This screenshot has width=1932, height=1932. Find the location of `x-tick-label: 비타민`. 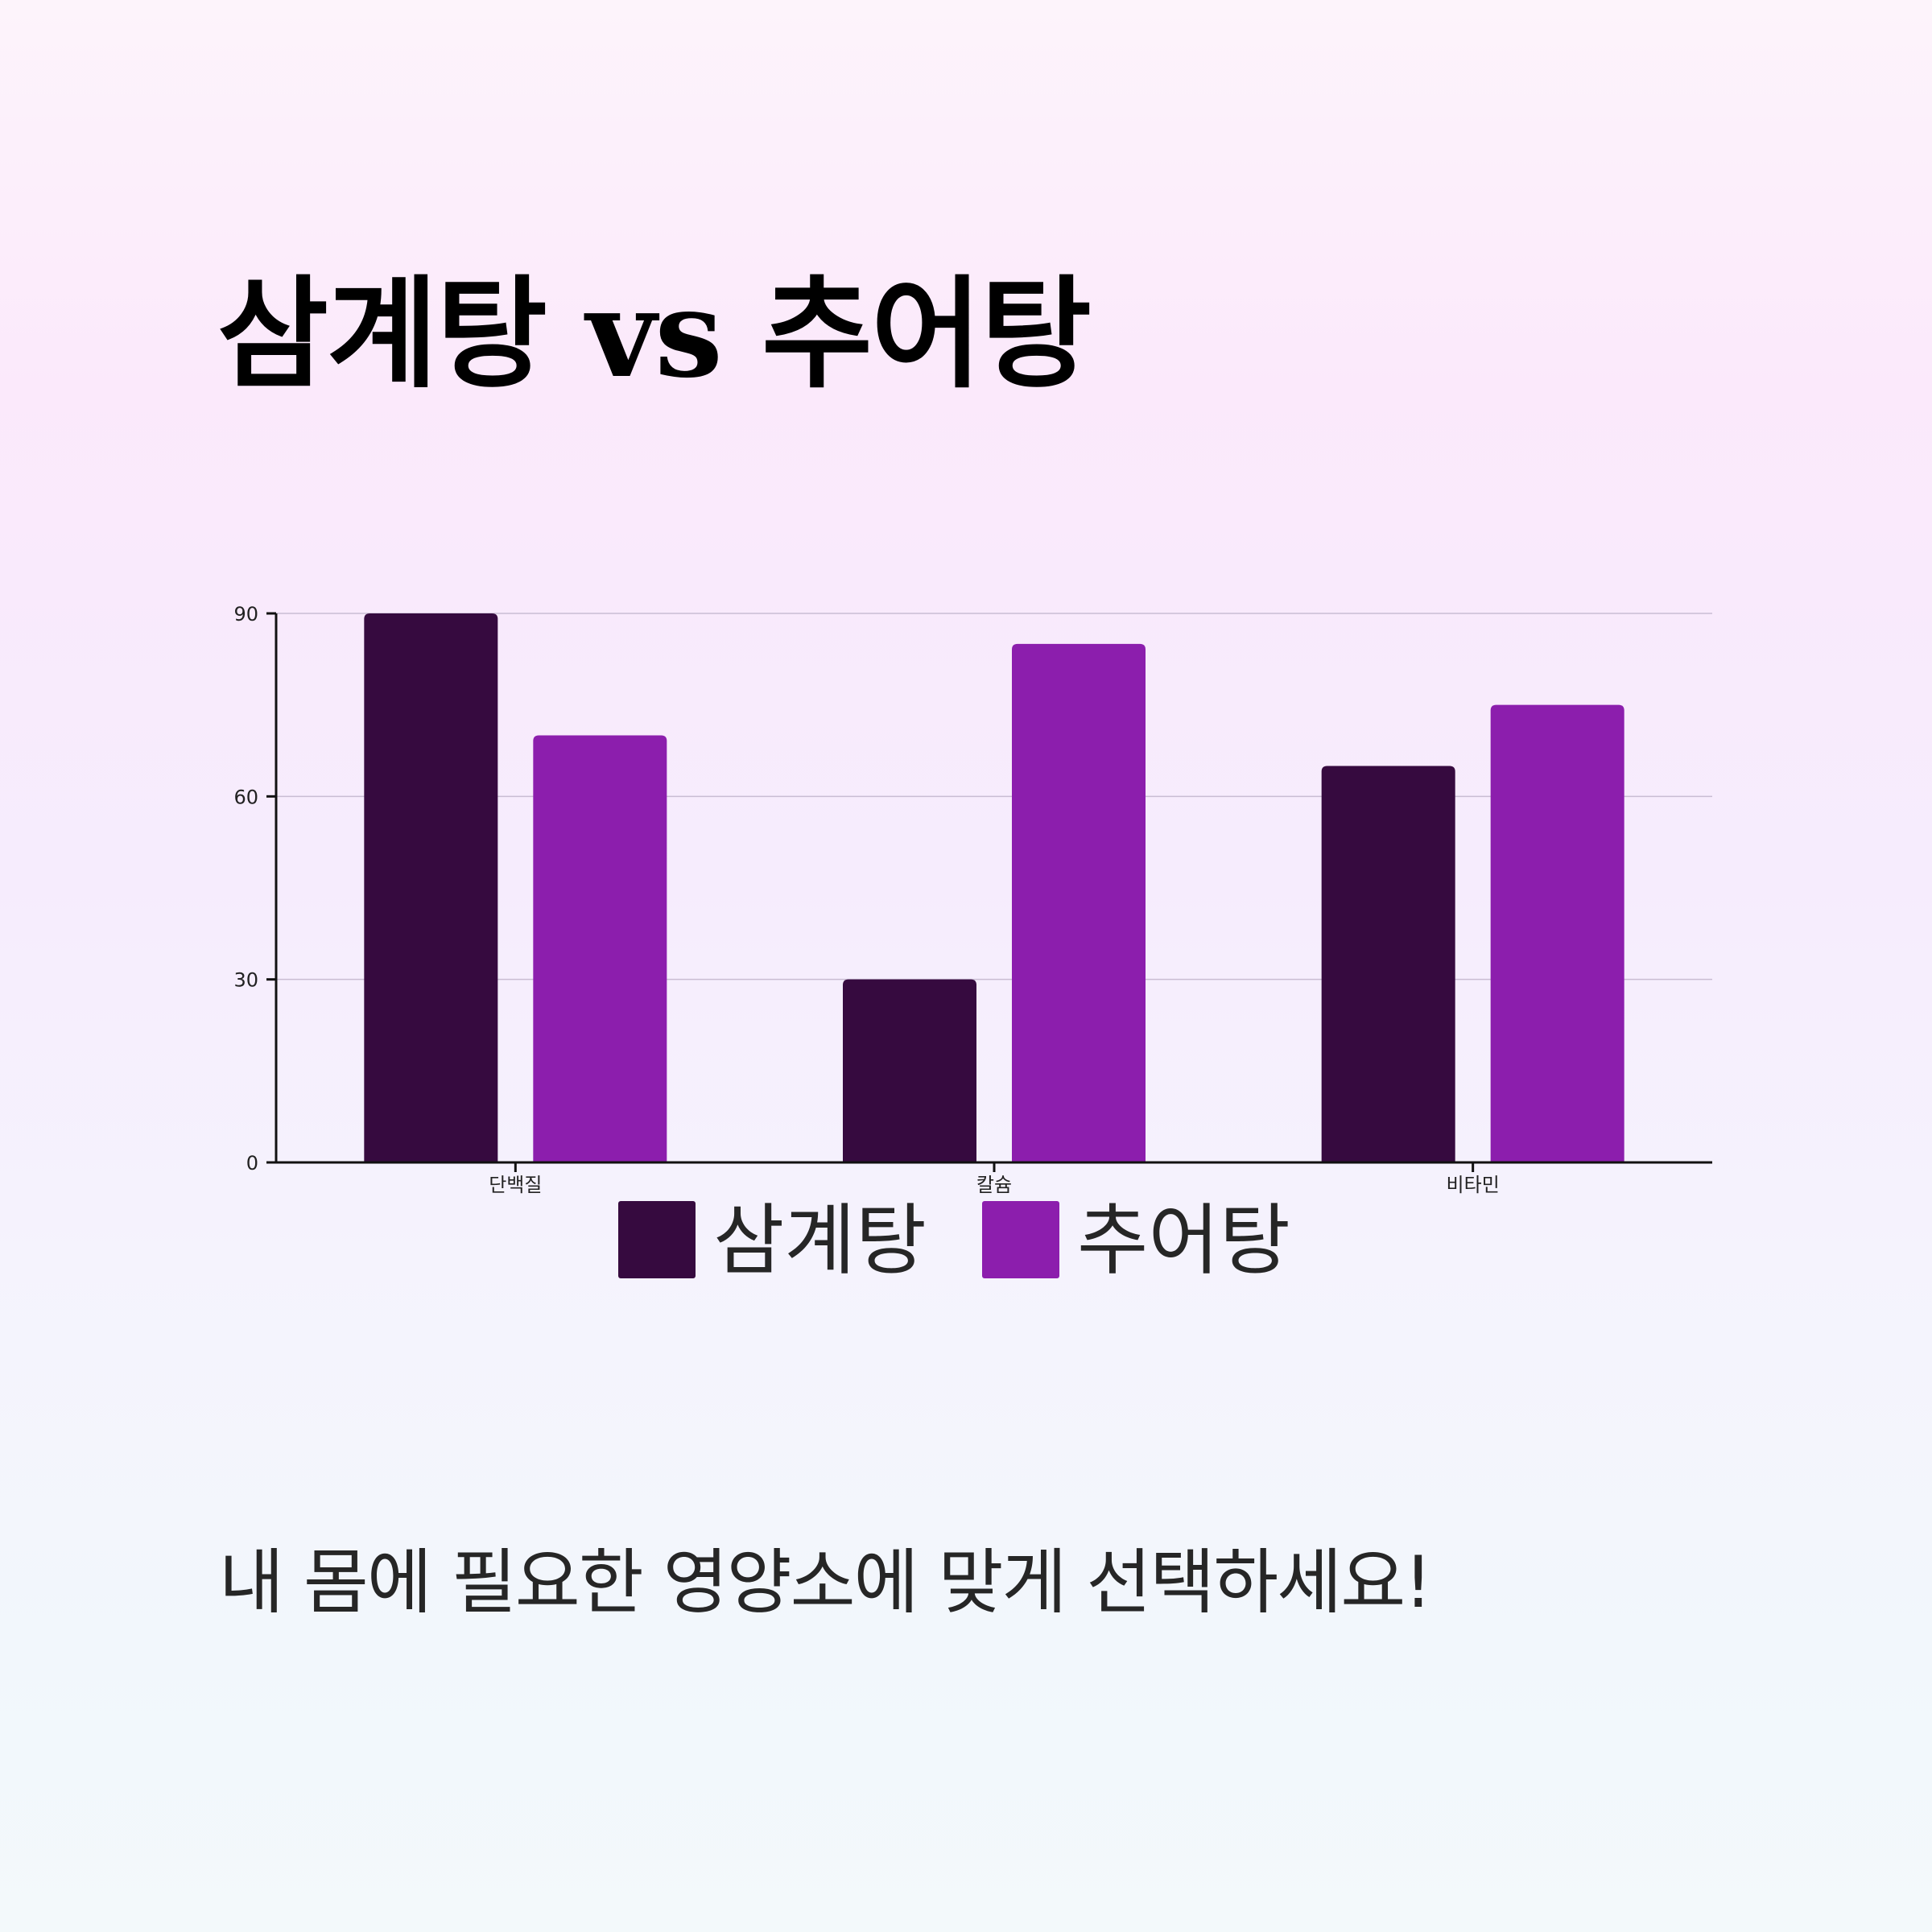

x-tick-label: 비타민 is located at coordinates (1473, 1185).